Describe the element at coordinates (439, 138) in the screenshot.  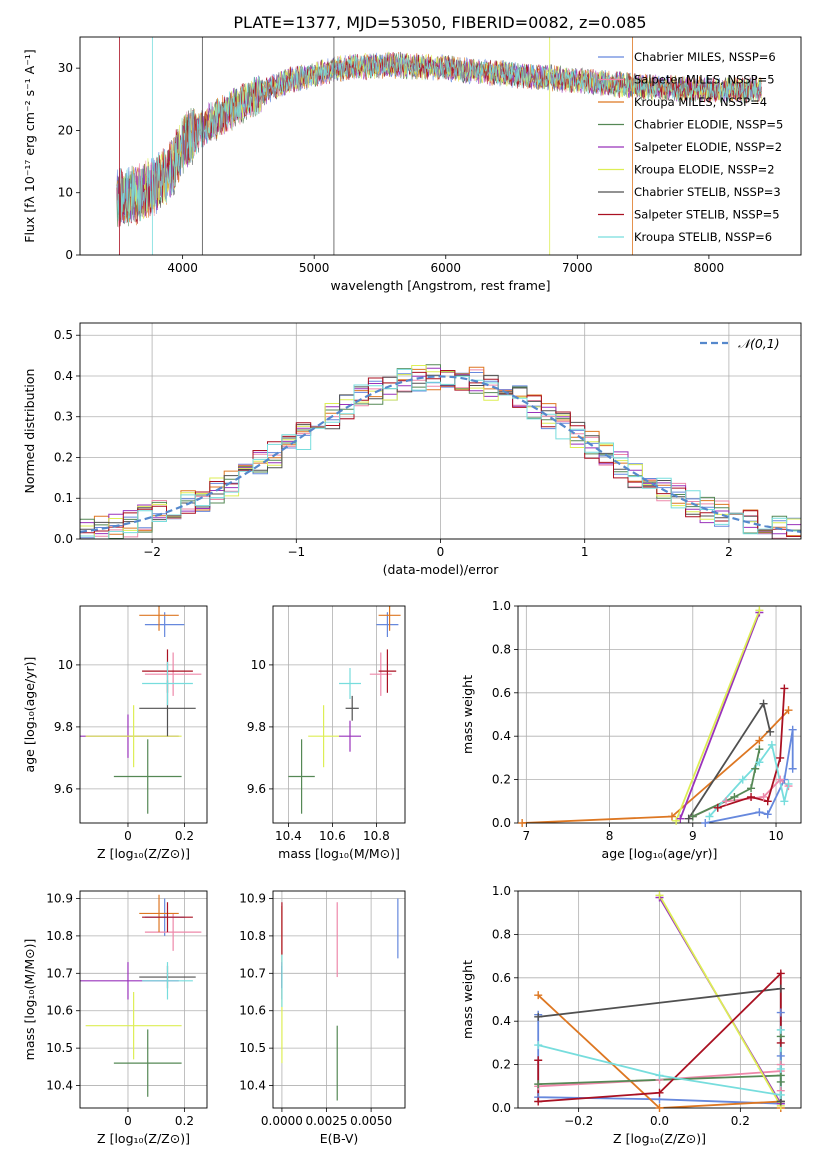
I see `spectrum-line` at that location.